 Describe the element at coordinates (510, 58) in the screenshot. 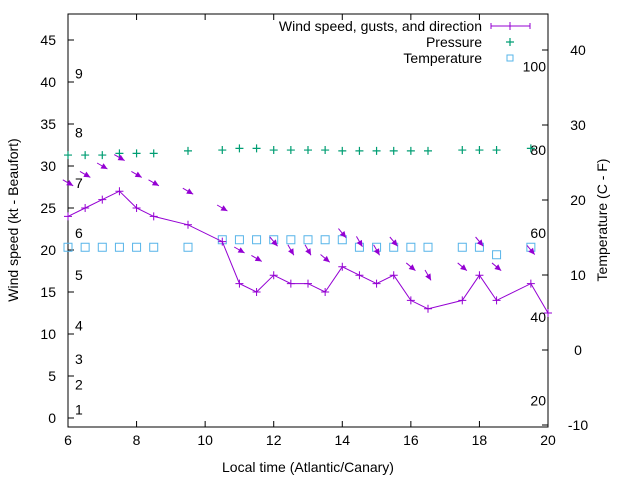

I see `legend-swatch-temperature` at that location.